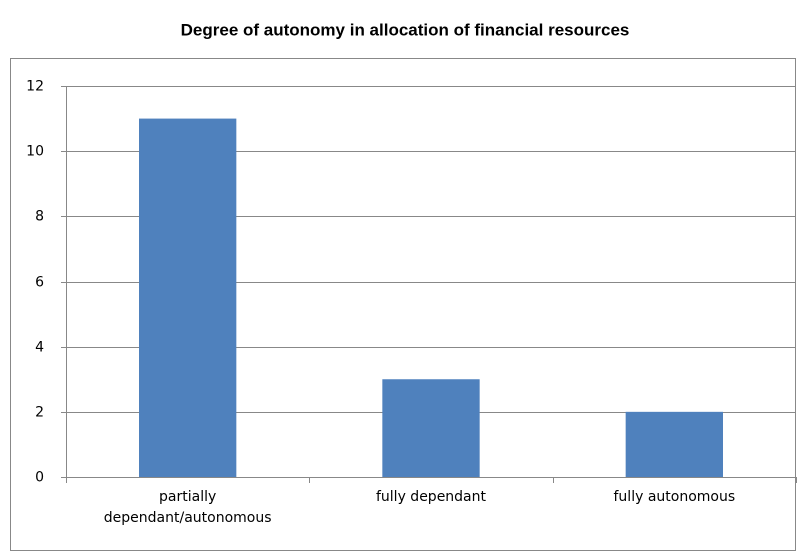 This screenshot has height=557, width=810. What do you see at coordinates (674, 497) in the screenshot?
I see `x-tick-label: fully autonomous` at bounding box center [674, 497].